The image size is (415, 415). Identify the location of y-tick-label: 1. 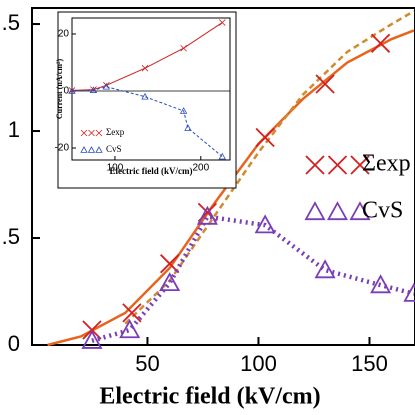
(14, 129).